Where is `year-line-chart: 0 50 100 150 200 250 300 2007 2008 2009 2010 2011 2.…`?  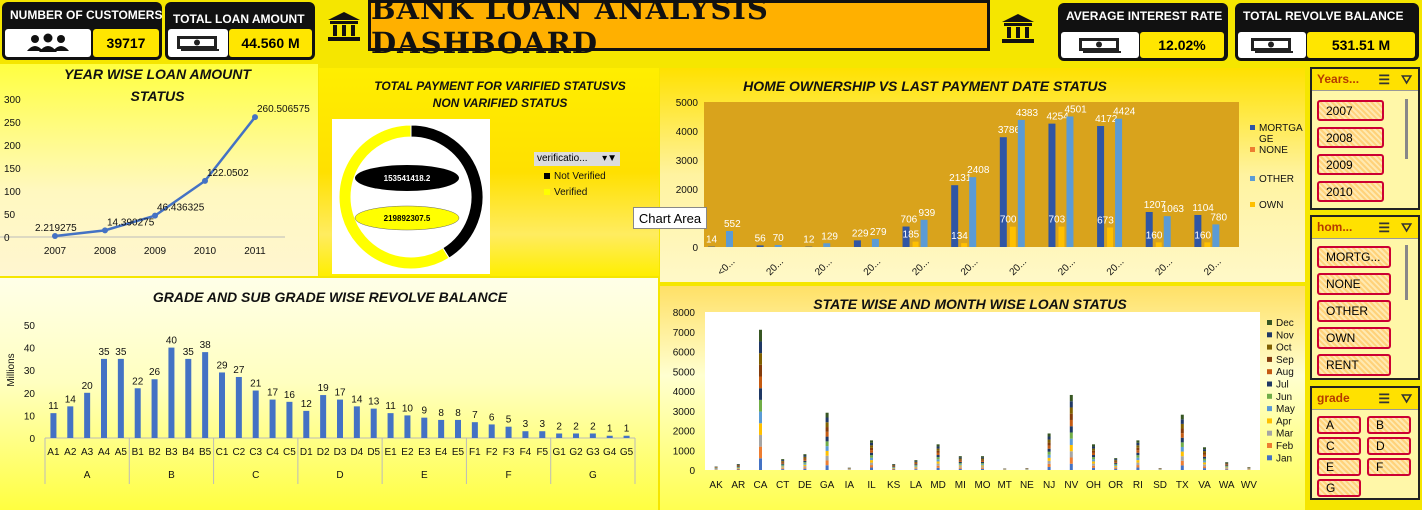 year-line-chart: 0 50 100 150 200 250 300 2007 2008 2009 2010 2011 2.… is located at coordinates (159, 177).